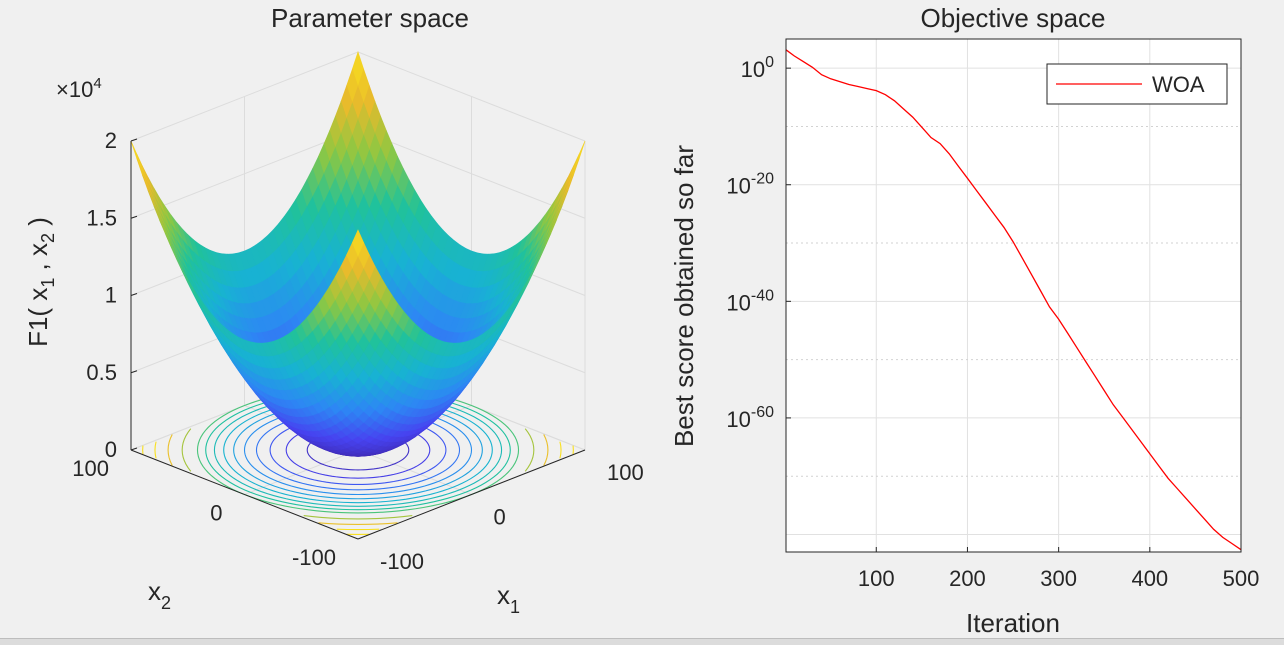 The height and width of the screenshot is (645, 1284). Describe the element at coordinates (1013, 623) in the screenshot. I see `x-axis-label-iteration: Iteration` at that location.